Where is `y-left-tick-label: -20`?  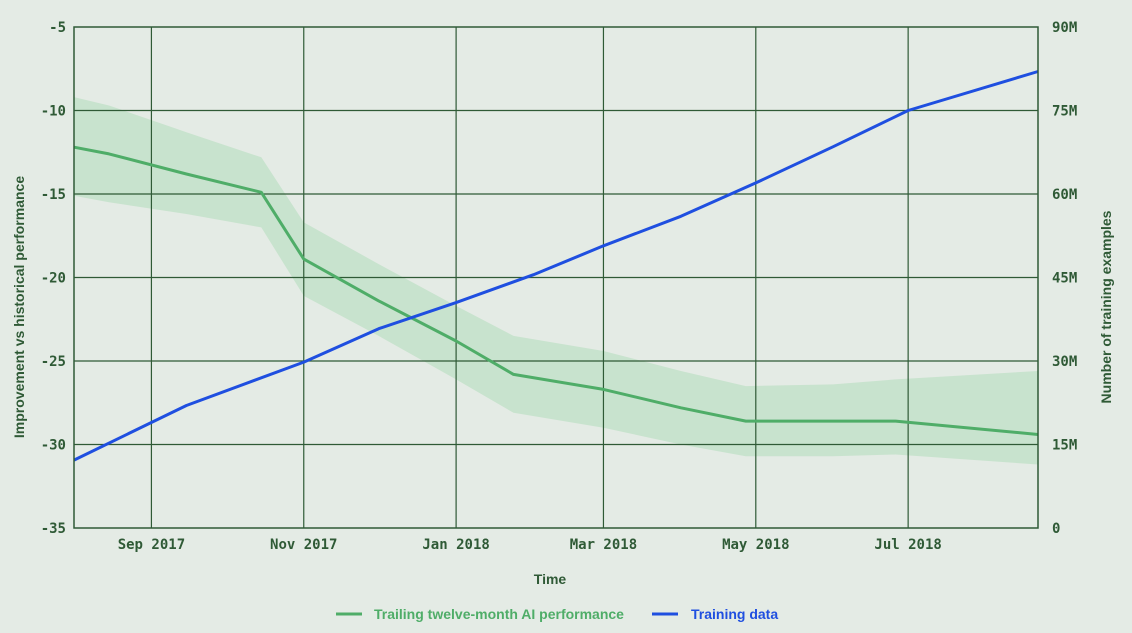
y-left-tick-label: -20 is located at coordinates (53, 279).